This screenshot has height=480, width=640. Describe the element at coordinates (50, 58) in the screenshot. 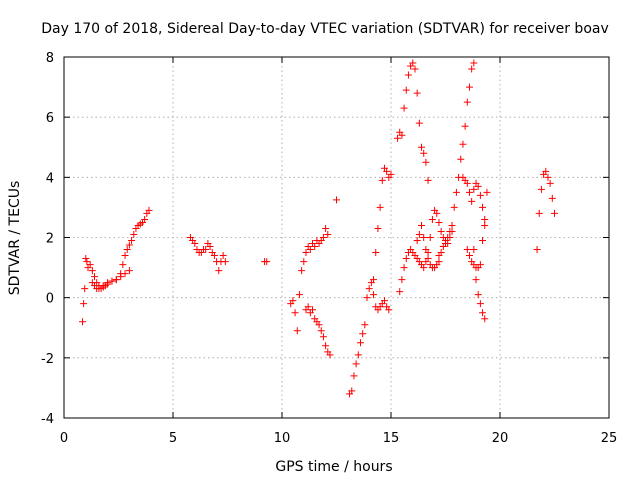

I see `y-tick-label: 8` at that location.